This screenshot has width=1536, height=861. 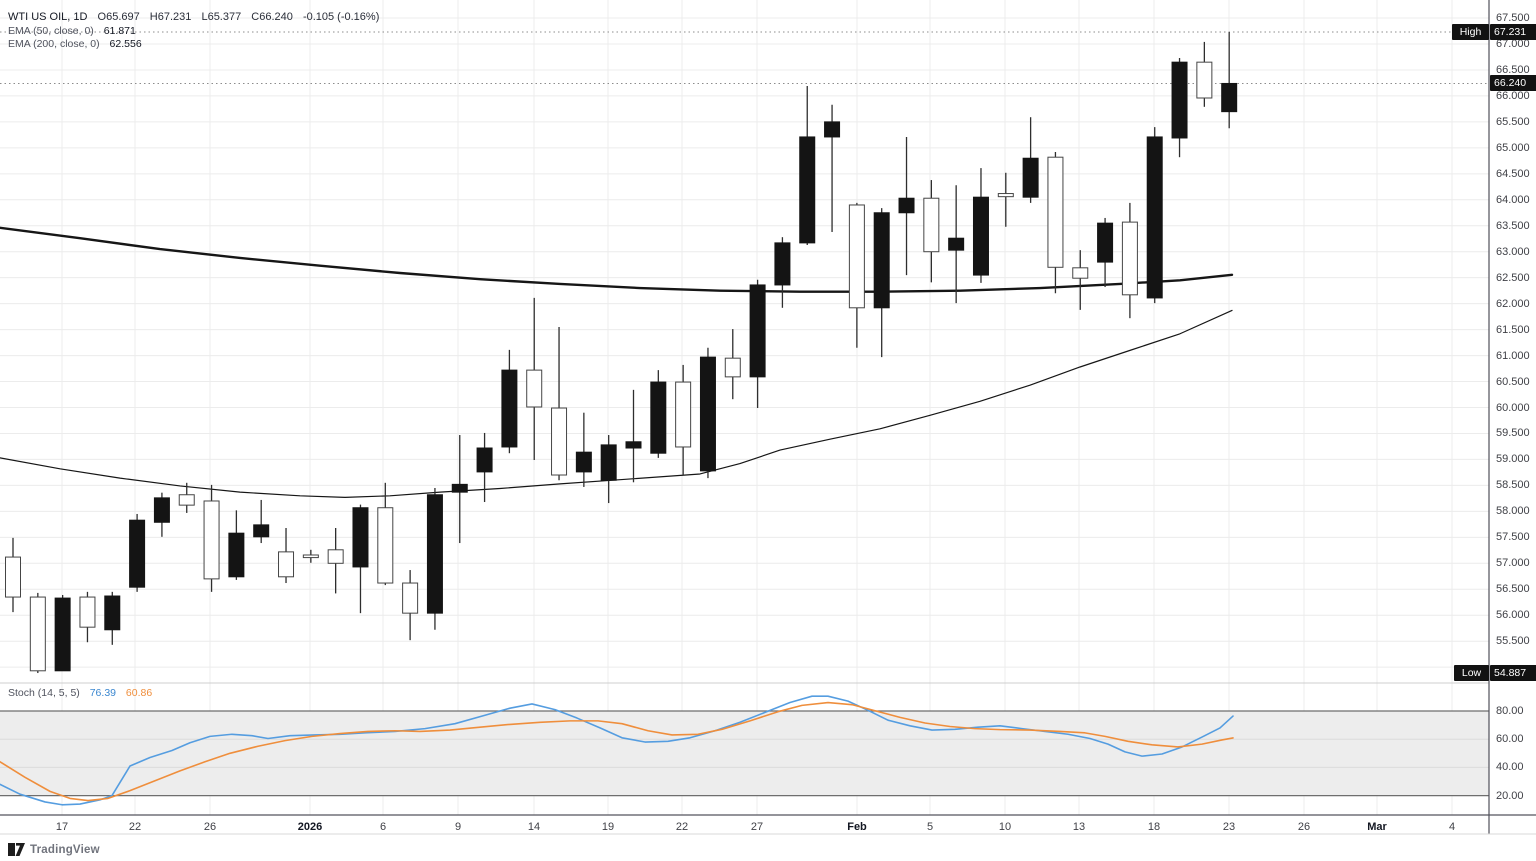 I want to click on price-axis-label: 67.500, so click(x=1513, y=18).